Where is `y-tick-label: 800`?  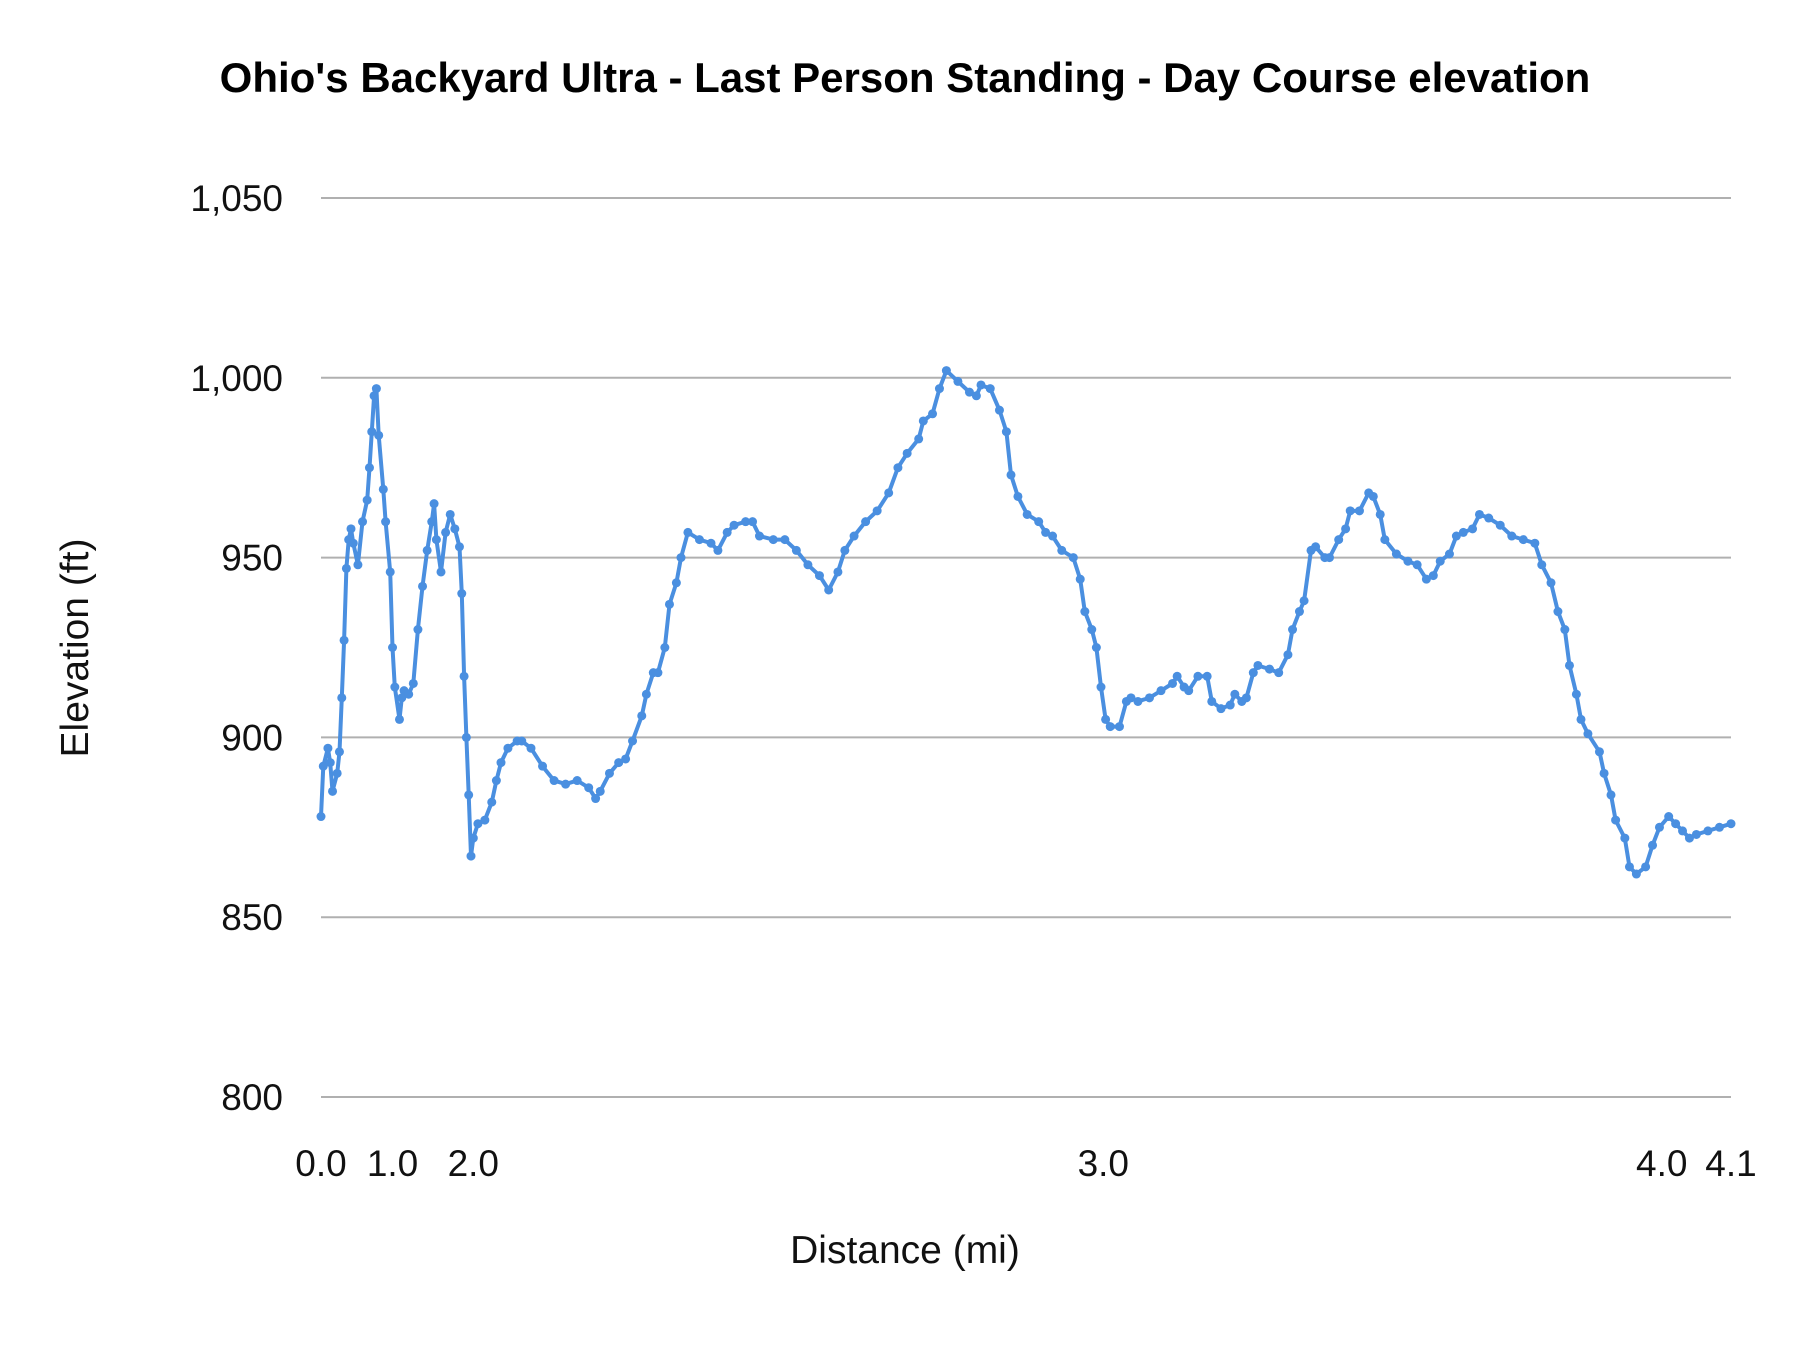
y-tick-label: 800 is located at coordinates (252, 1097).